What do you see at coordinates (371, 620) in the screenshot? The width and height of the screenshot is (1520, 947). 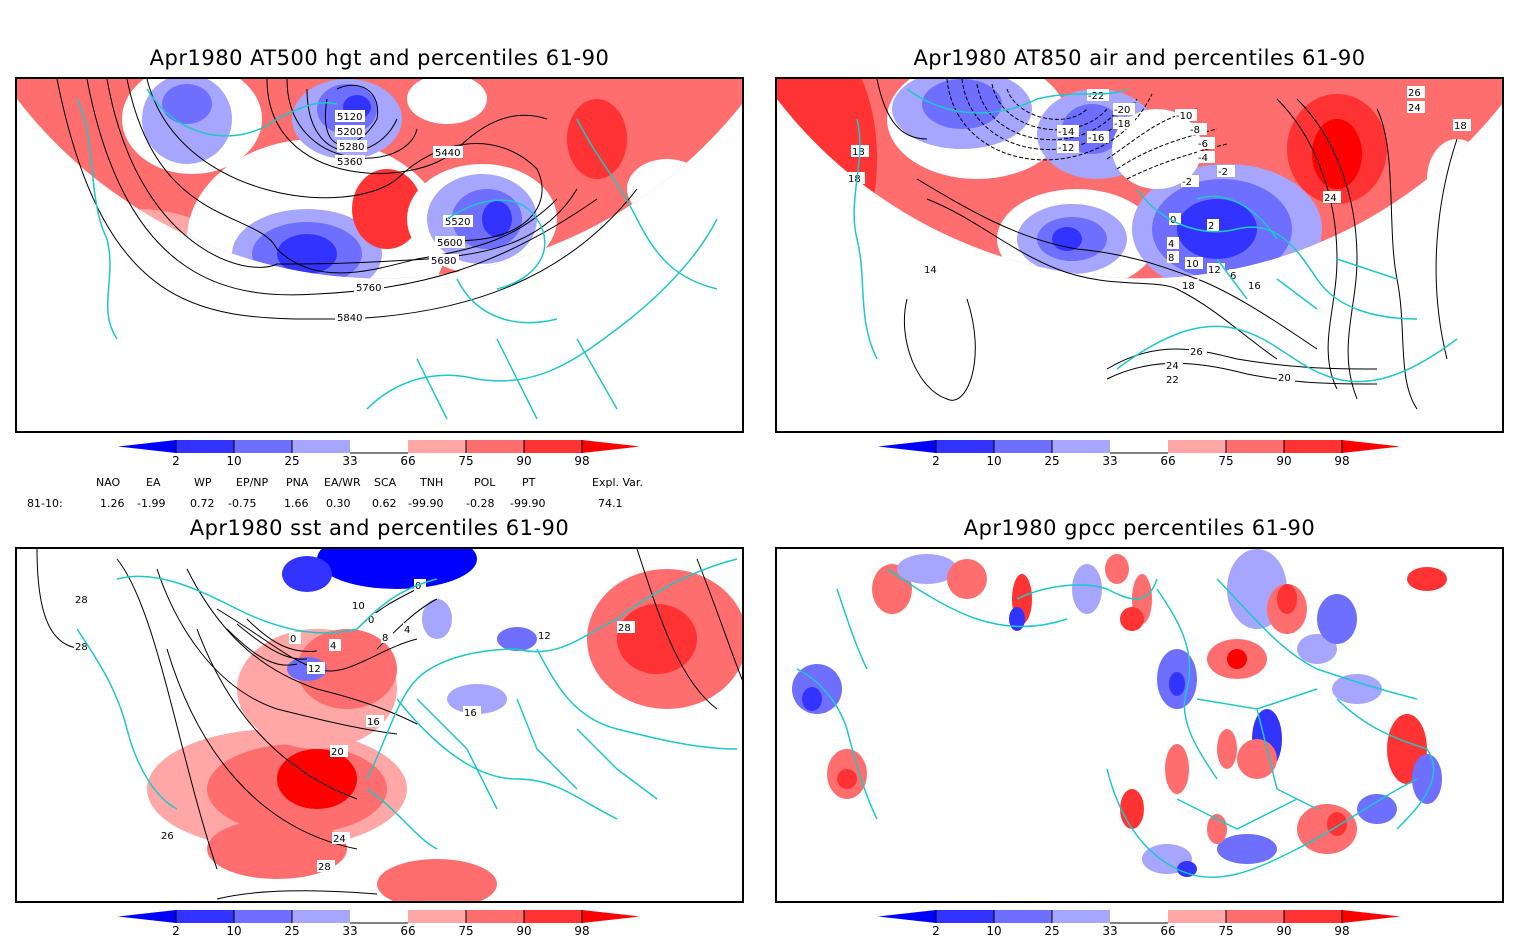 I see `contour-label: 0` at bounding box center [371, 620].